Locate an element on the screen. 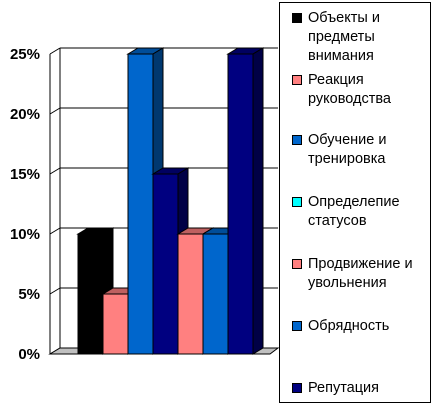 The width and height of the screenshot is (436, 408). legend-label: Обучение и тренировка is located at coordinates (347, 149).